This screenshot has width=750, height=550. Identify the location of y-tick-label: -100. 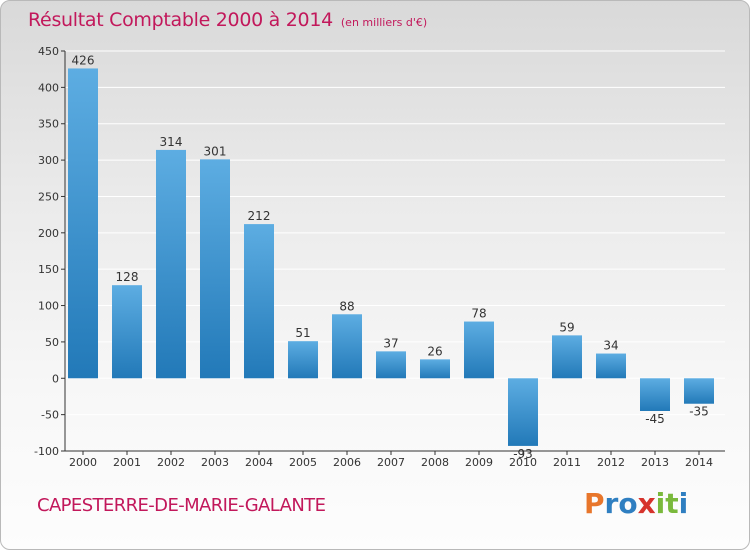
(46, 451).